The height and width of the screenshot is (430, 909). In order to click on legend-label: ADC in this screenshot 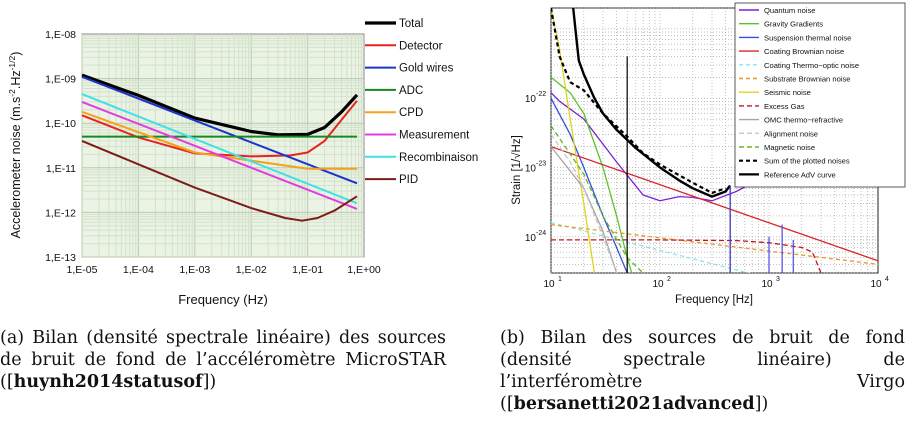, I will do `click(411, 91)`.